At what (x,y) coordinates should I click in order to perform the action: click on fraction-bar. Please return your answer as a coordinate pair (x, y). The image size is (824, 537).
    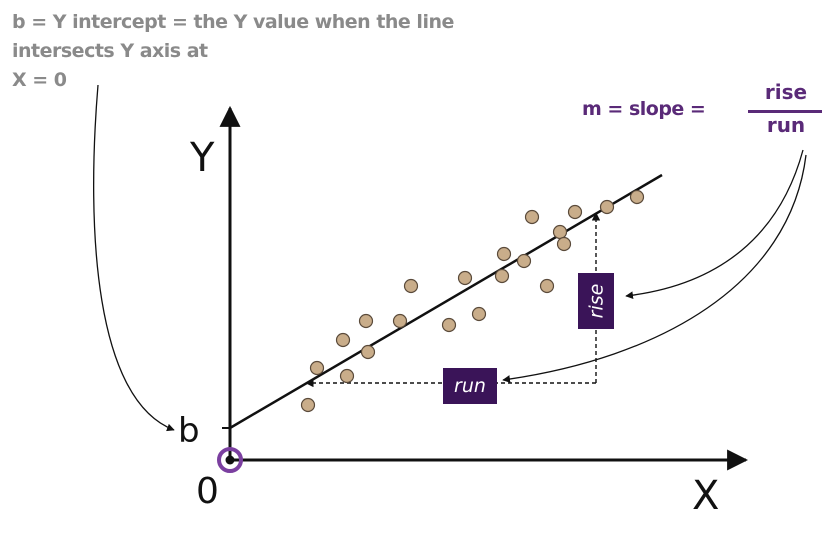
    Looking at the image, I should click on (785, 111).